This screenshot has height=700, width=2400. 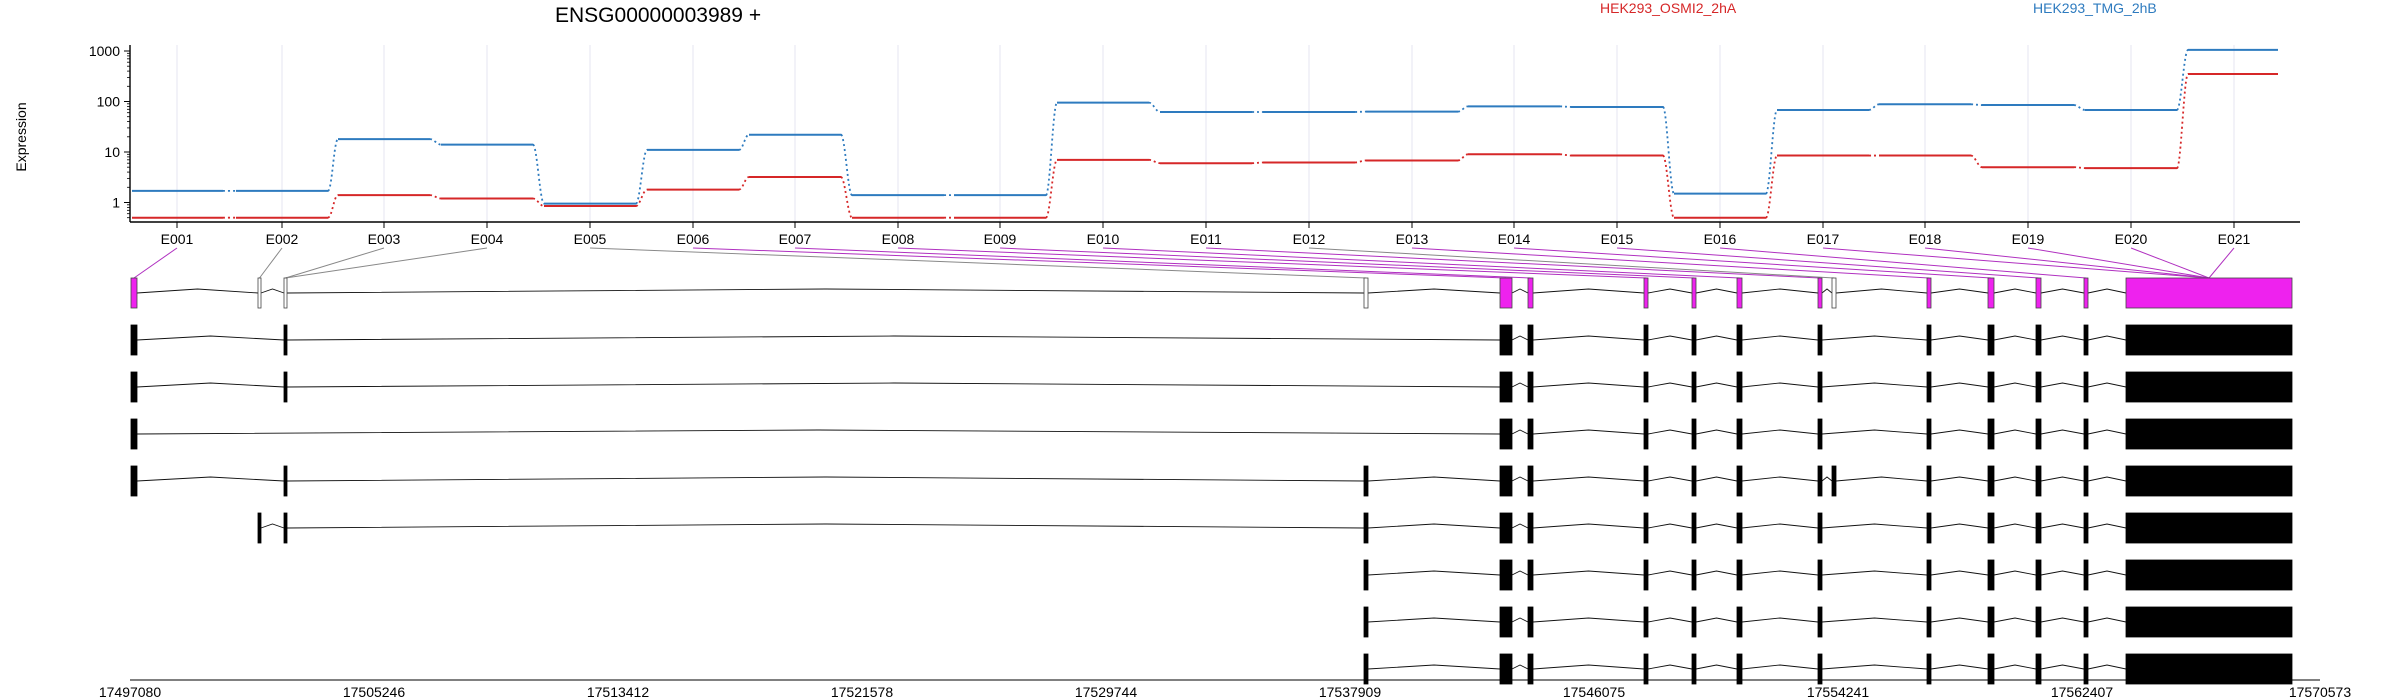 What do you see at coordinates (487, 239) in the screenshot?
I see `x-tick-label: E004` at bounding box center [487, 239].